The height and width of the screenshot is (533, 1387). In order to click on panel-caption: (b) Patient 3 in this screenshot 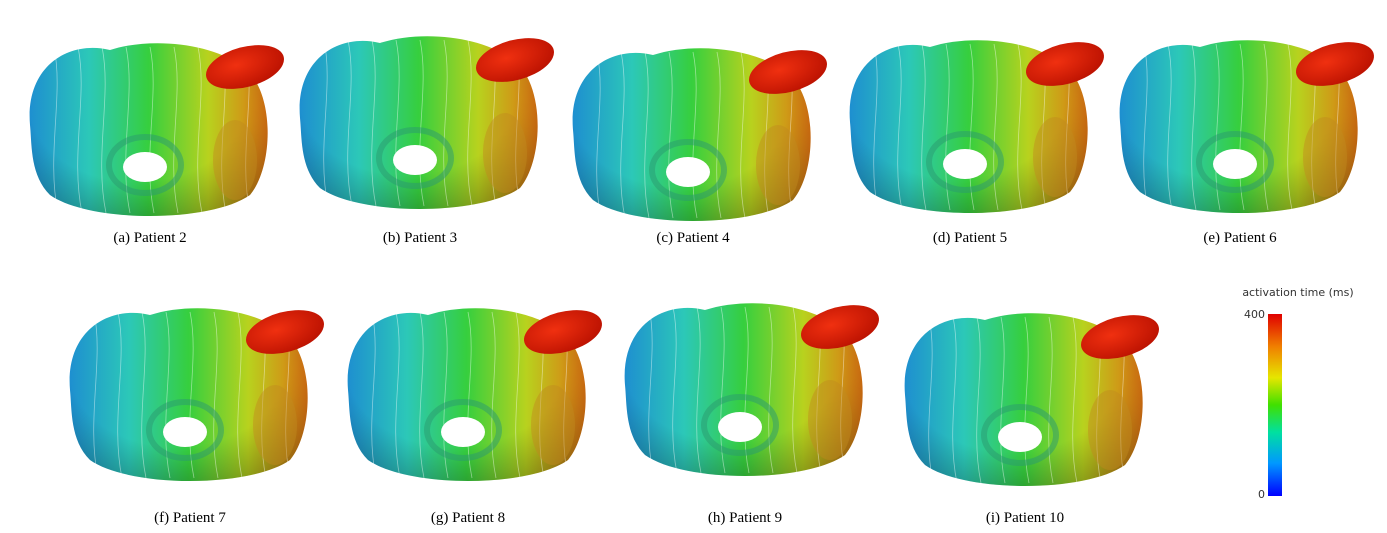, I will do `click(420, 238)`.